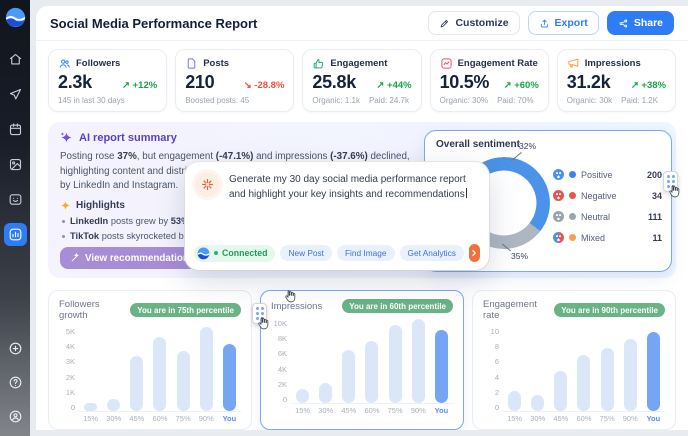 The width and height of the screenshot is (688, 436). I want to click on users-icon, so click(64, 63).